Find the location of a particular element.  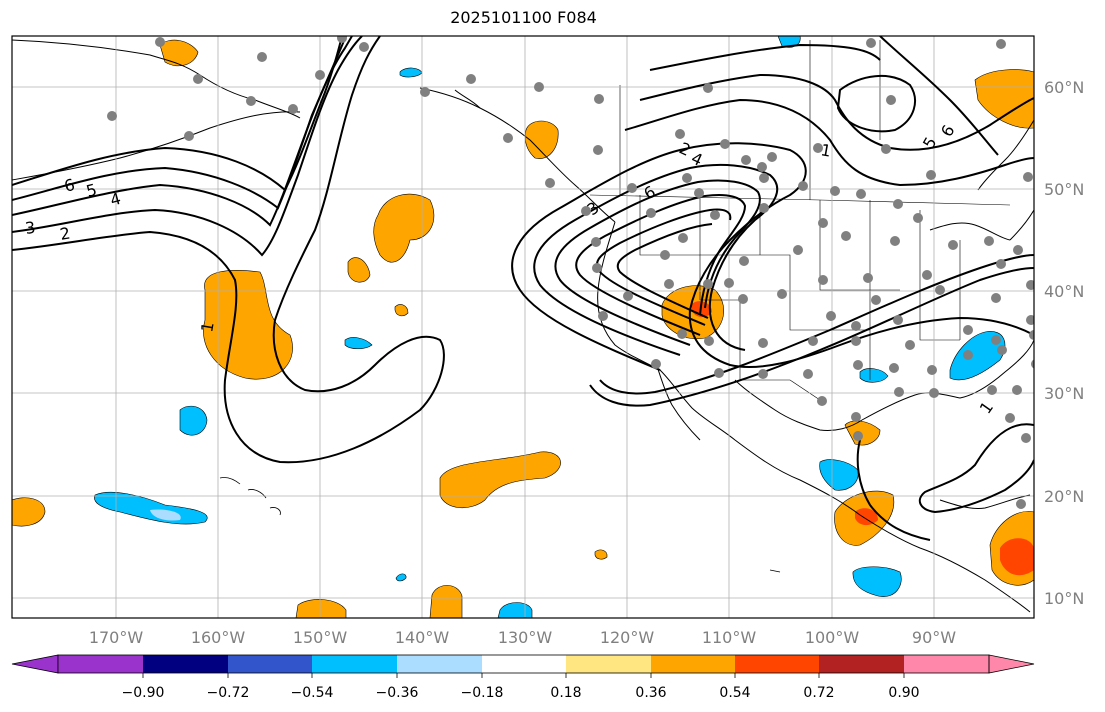

colorbar-tick-label: −0.72 is located at coordinates (228, 693).